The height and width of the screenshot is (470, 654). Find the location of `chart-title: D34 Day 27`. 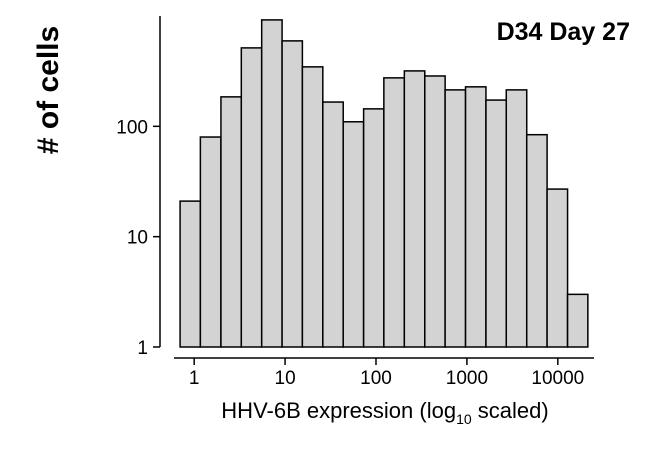

chart-title: D34 Day 27 is located at coordinates (563, 32).